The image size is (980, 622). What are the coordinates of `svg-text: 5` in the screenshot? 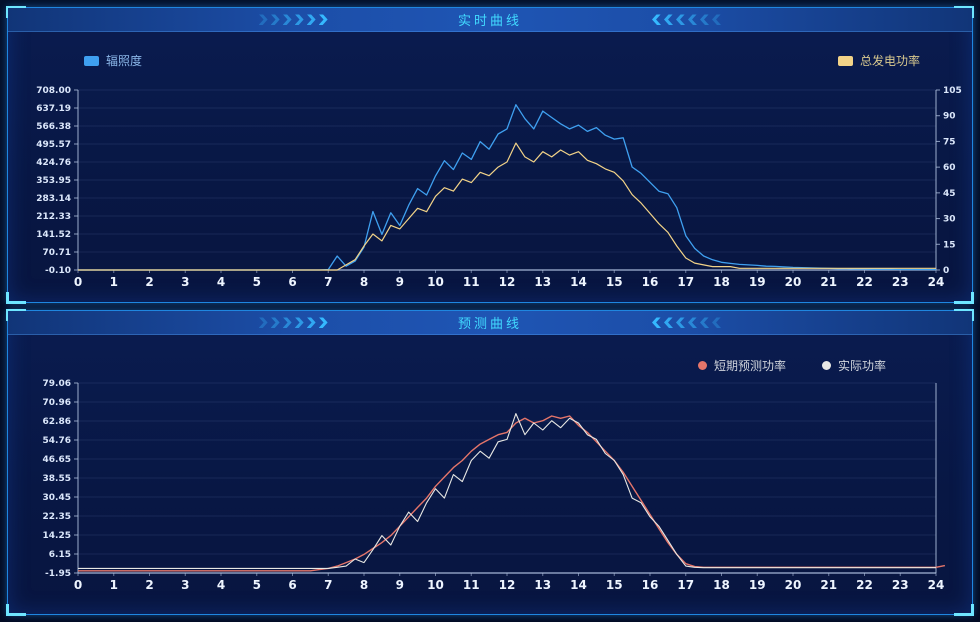 It's located at (257, 585).